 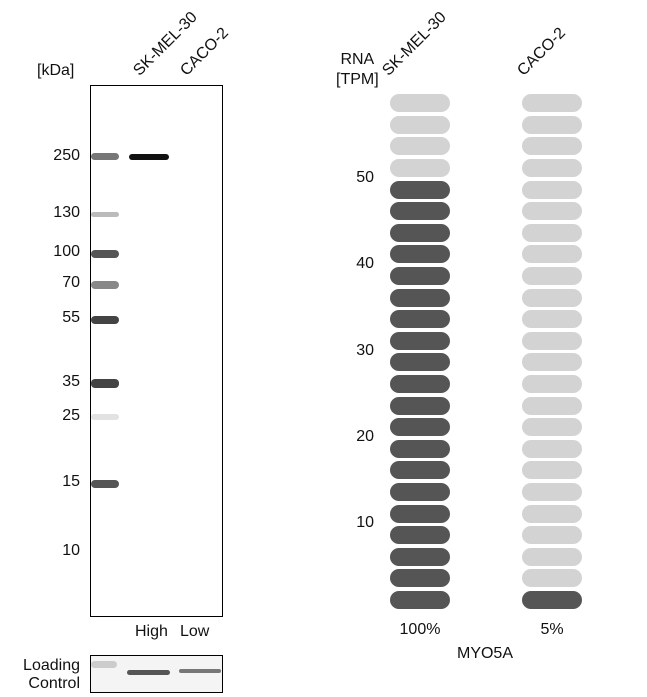 I want to click on rna-label-line2: [TPM], so click(x=357, y=79).